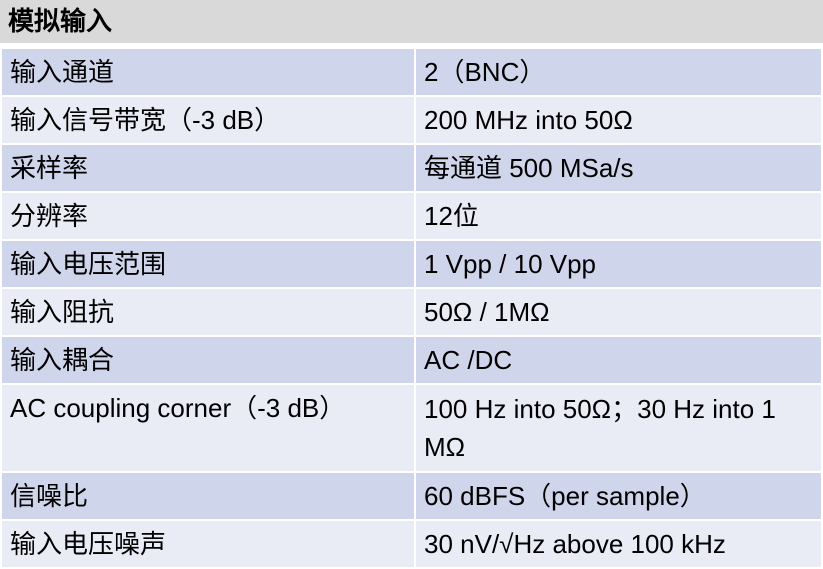  What do you see at coordinates (618, 120) in the screenshot?
I see `spec-value: 200 MHz into 50Ω` at bounding box center [618, 120].